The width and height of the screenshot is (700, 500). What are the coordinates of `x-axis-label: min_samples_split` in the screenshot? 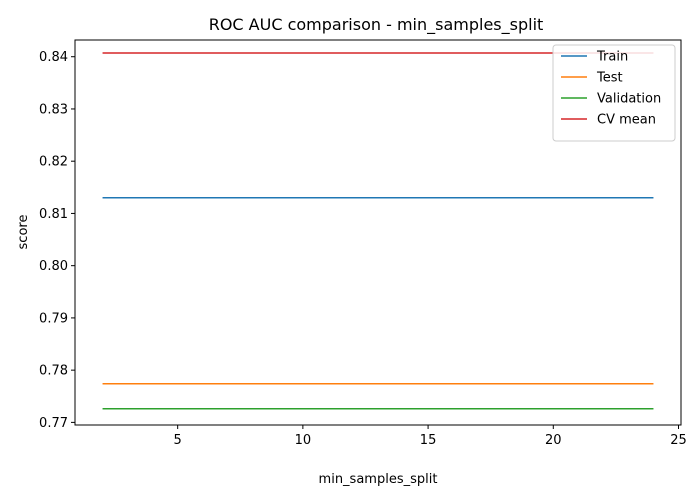 It's located at (378, 479).